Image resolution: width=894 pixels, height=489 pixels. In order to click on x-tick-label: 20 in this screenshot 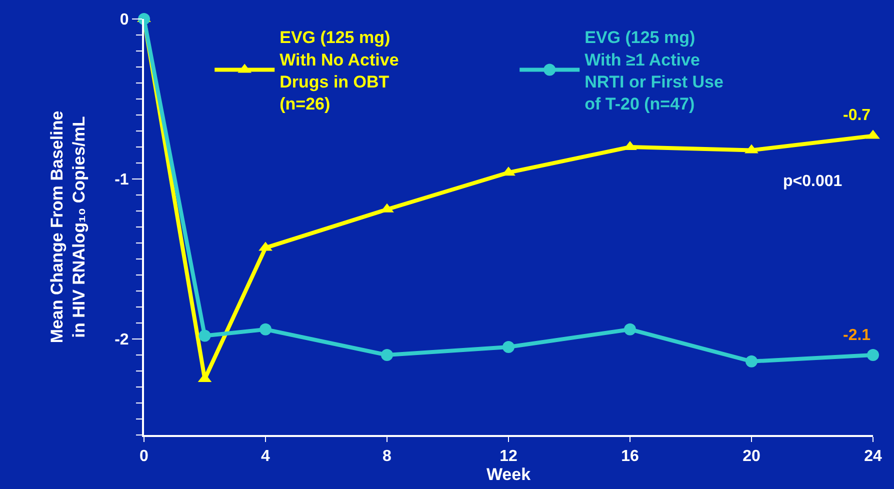, I will do `click(751, 457)`.